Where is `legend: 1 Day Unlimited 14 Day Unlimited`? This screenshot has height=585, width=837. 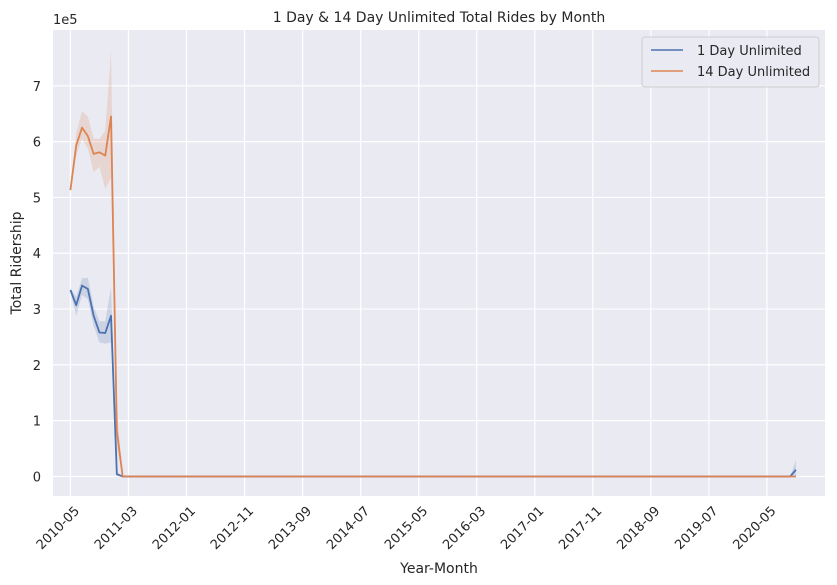 legend: 1 Day Unlimited 14 Day Unlimited is located at coordinates (730, 62).